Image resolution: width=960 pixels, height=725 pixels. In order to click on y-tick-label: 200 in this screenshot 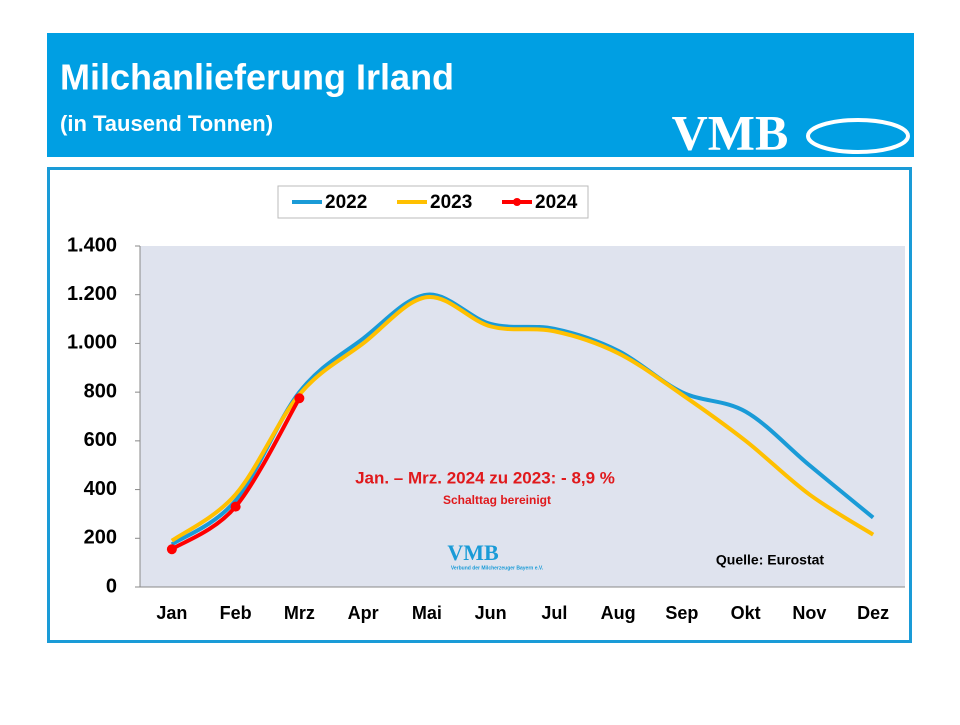, I will do `click(100, 538)`.